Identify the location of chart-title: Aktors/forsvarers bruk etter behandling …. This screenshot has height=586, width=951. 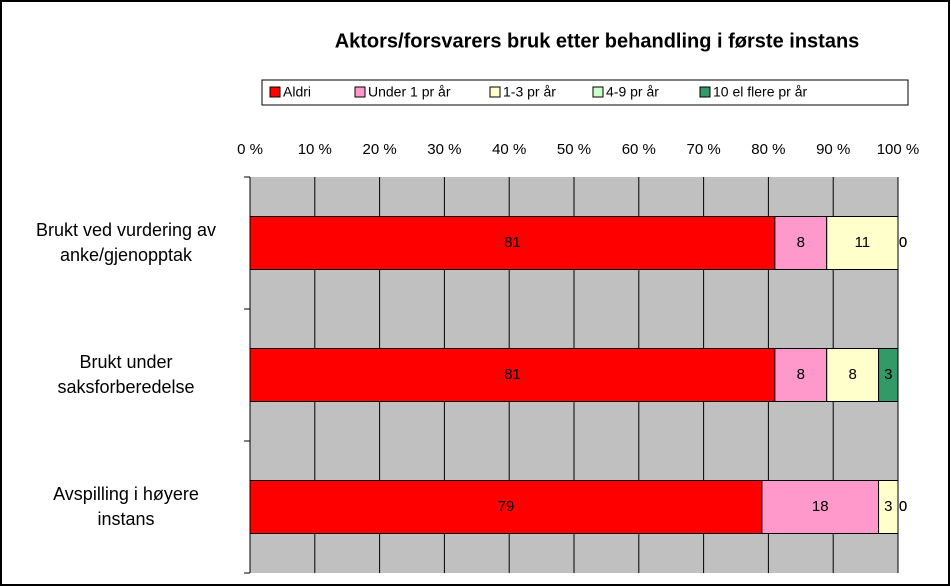
(597, 41).